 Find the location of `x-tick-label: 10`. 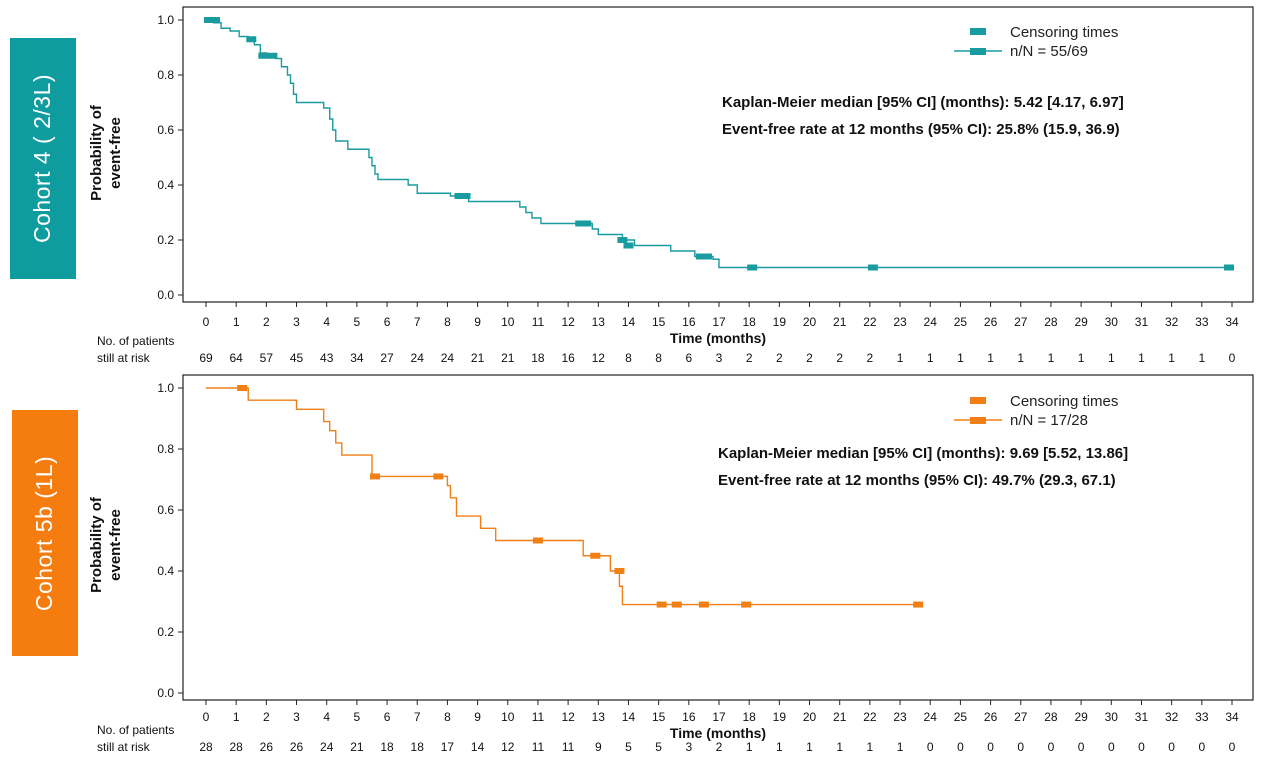

x-tick-label: 10 is located at coordinates (508, 322).